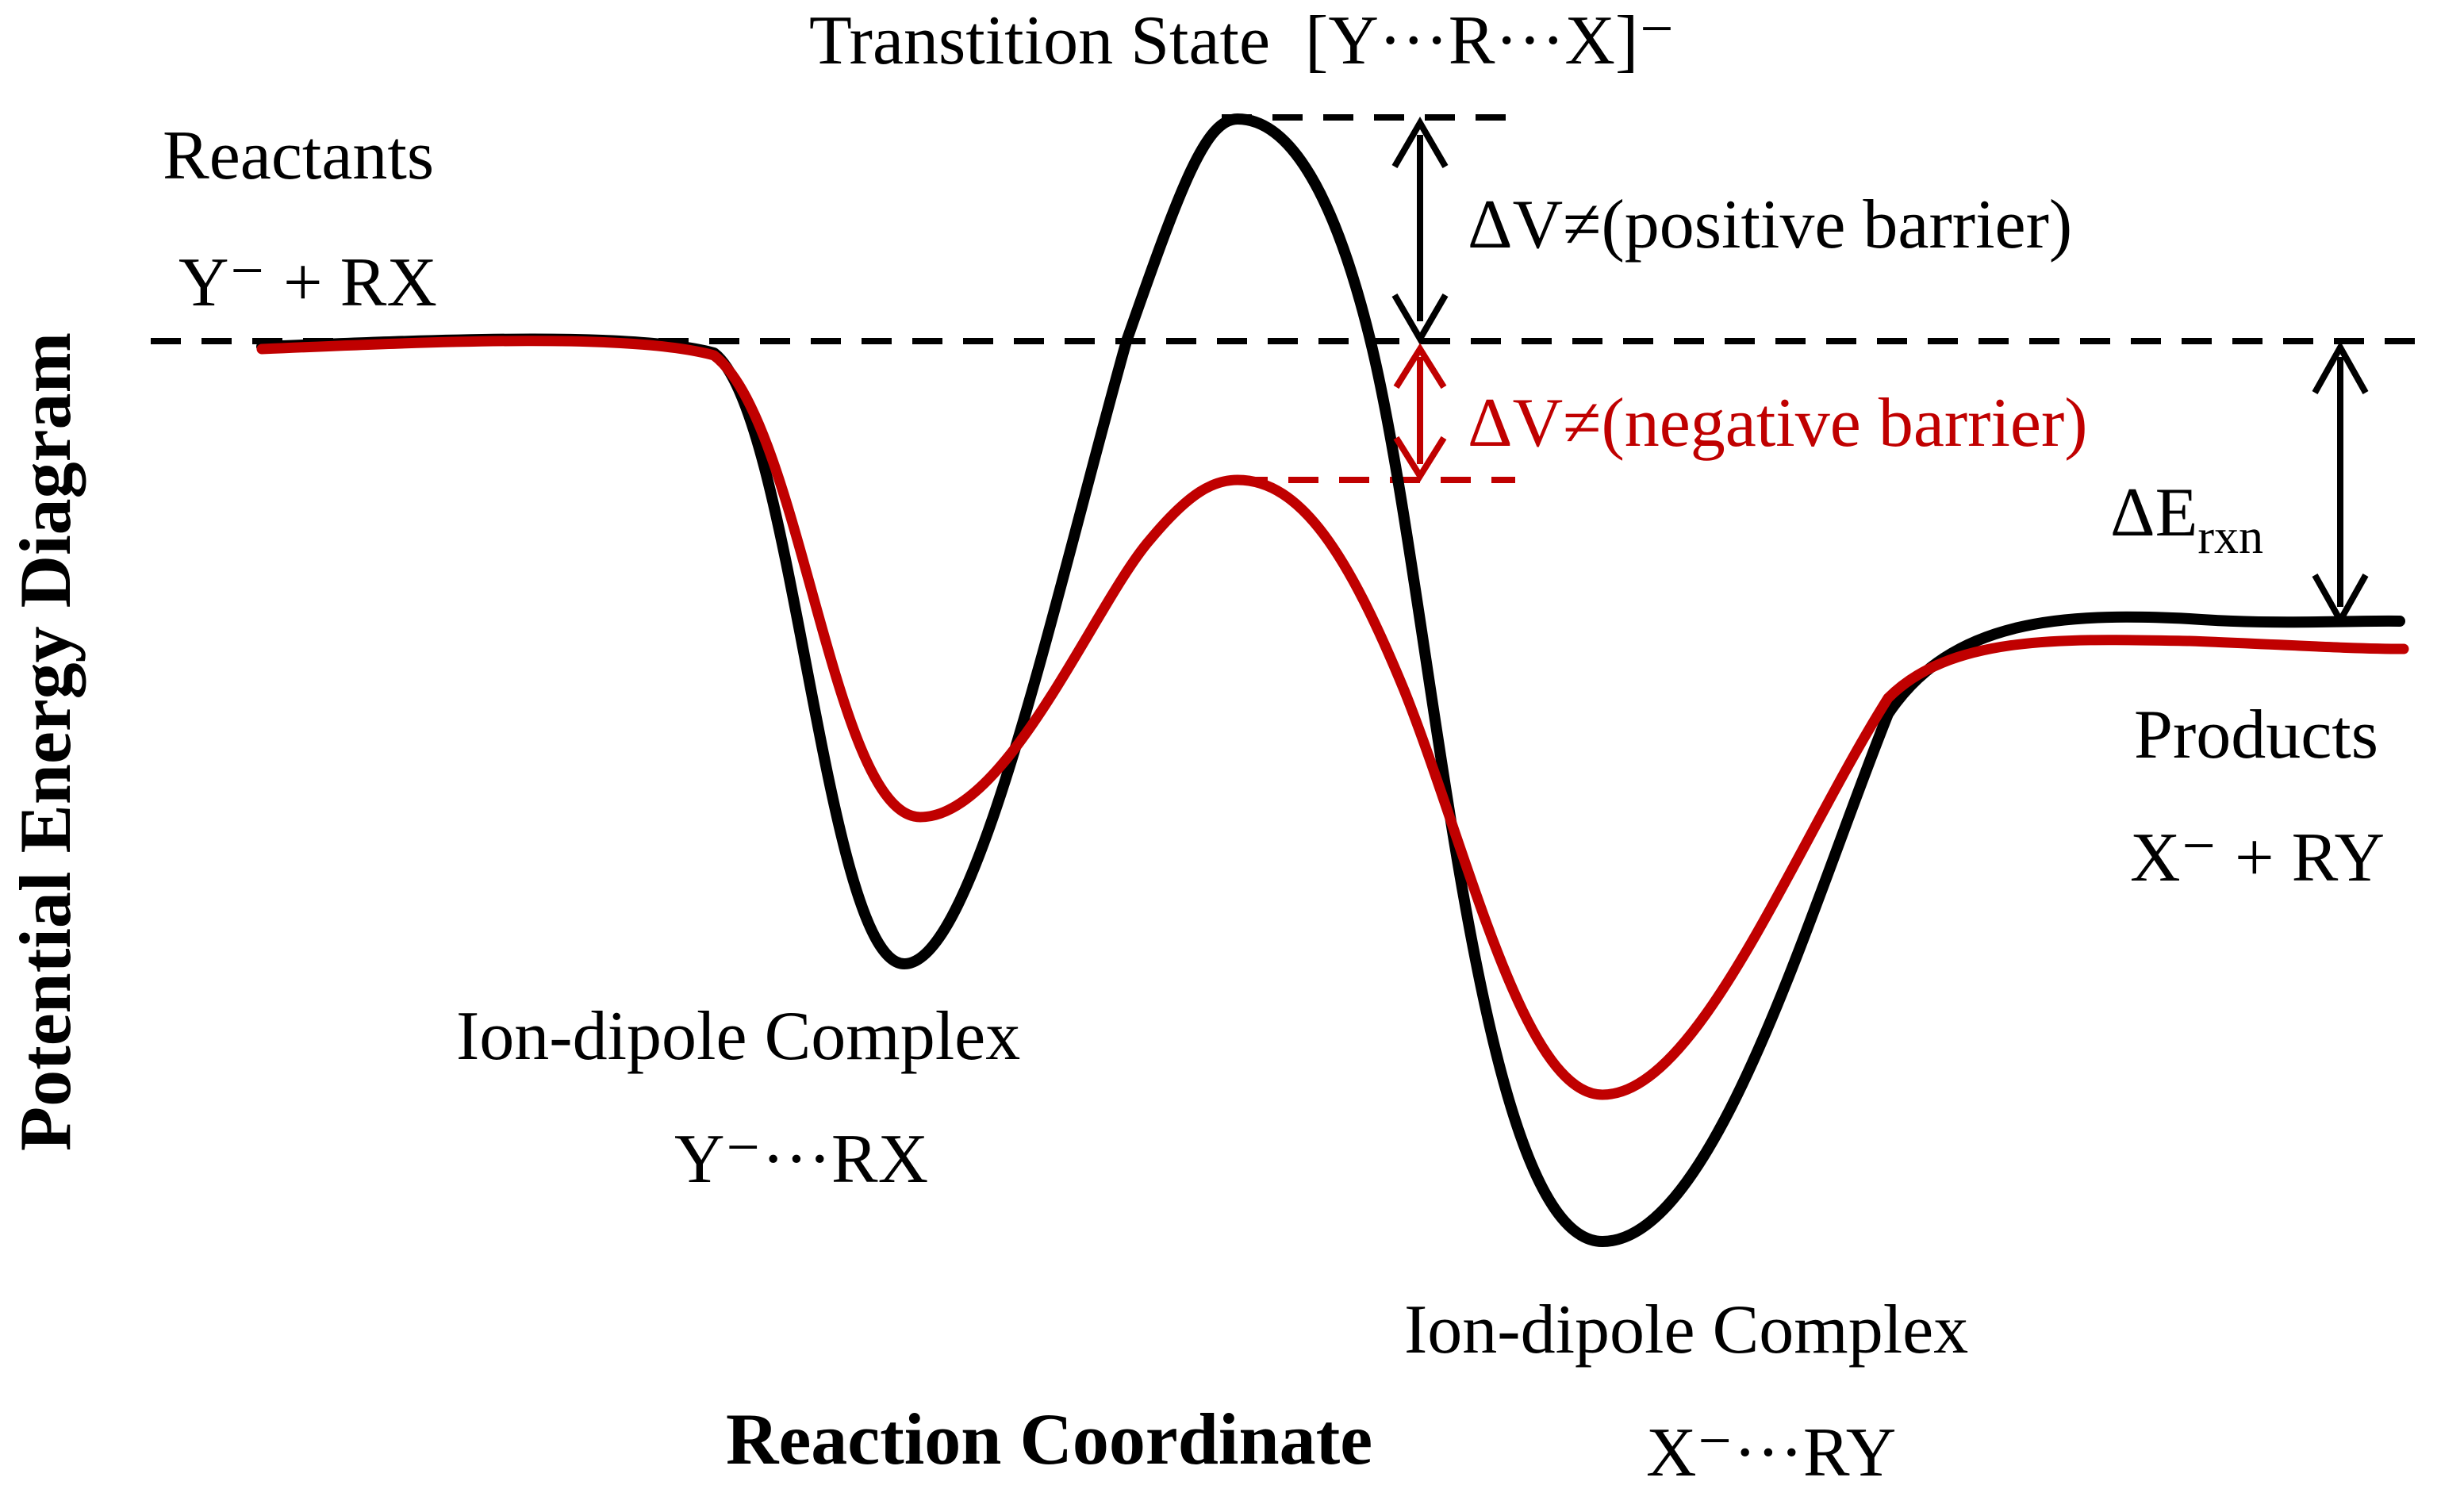 The image size is (2464, 1489). Describe the element at coordinates (2257, 857) in the screenshot. I see `products-formula: X⁻ + RY` at that location.